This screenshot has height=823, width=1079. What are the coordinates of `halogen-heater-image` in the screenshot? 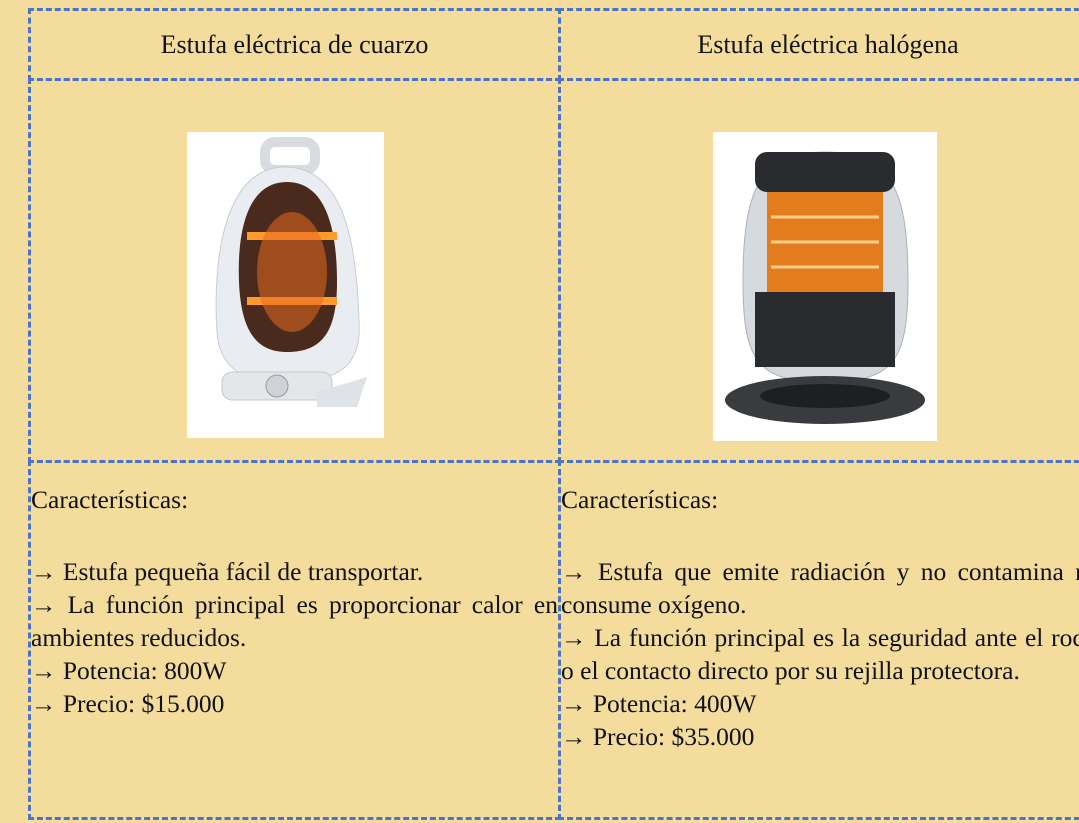 It's located at (825, 286).